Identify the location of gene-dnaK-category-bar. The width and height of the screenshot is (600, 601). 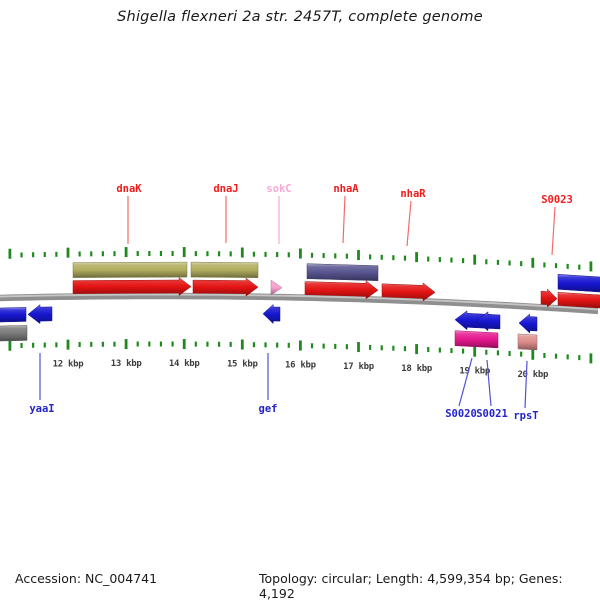
(130, 269).